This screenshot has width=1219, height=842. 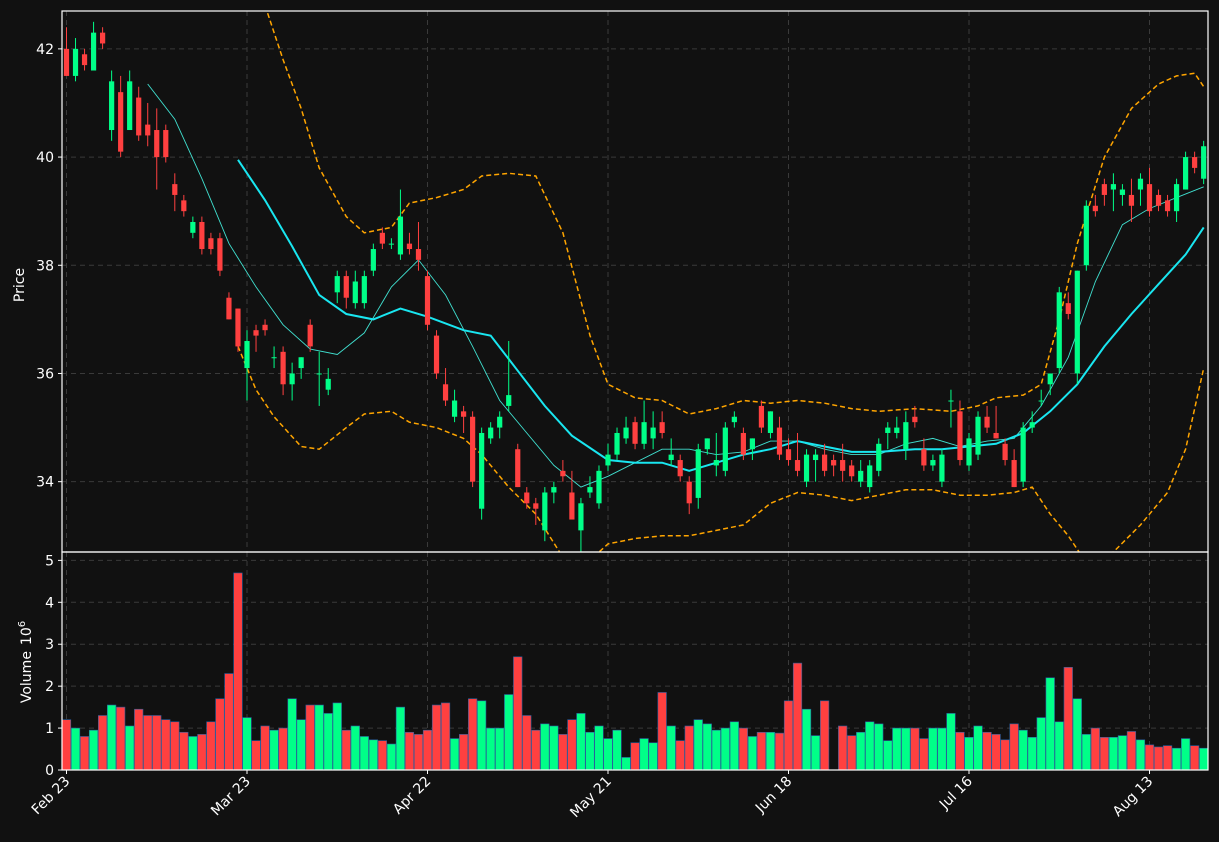 I want to click on price-tick-label: 38, so click(x=45, y=266).